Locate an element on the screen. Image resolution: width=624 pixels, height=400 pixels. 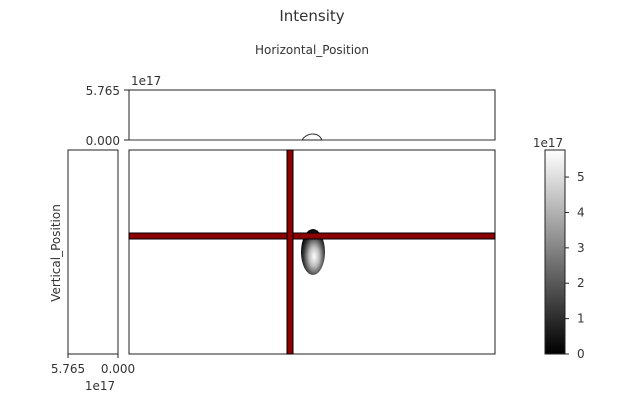
colorbar-tick-label: 1 is located at coordinates (581, 319).